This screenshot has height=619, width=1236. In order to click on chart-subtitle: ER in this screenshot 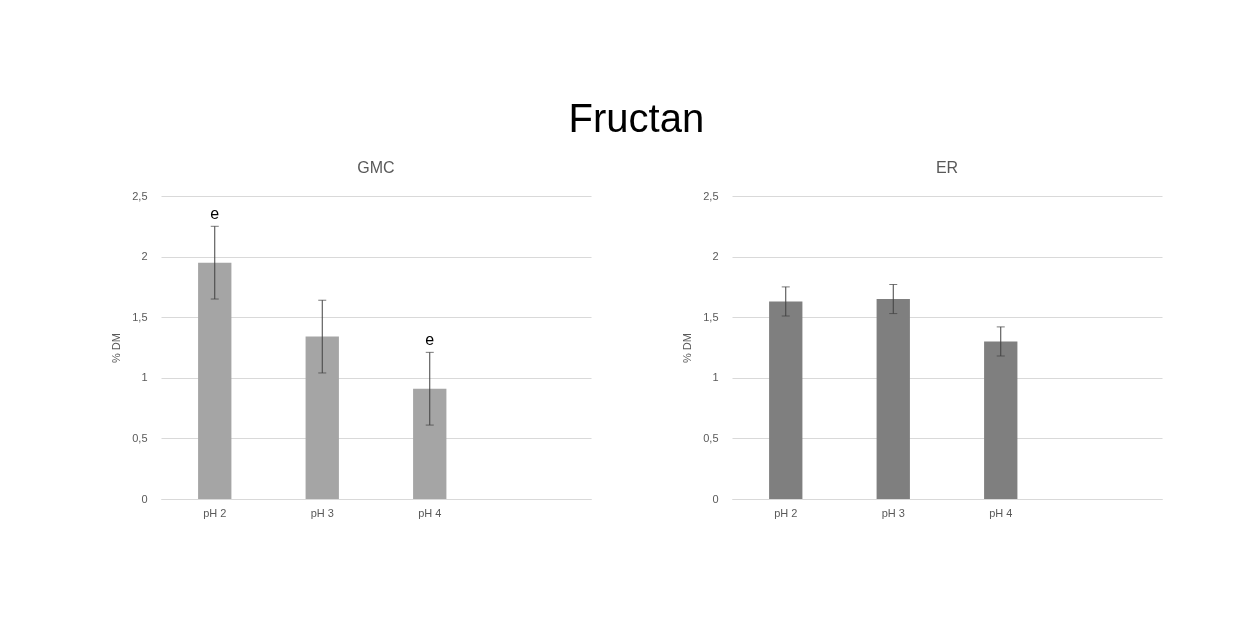, I will do `click(947, 167)`.